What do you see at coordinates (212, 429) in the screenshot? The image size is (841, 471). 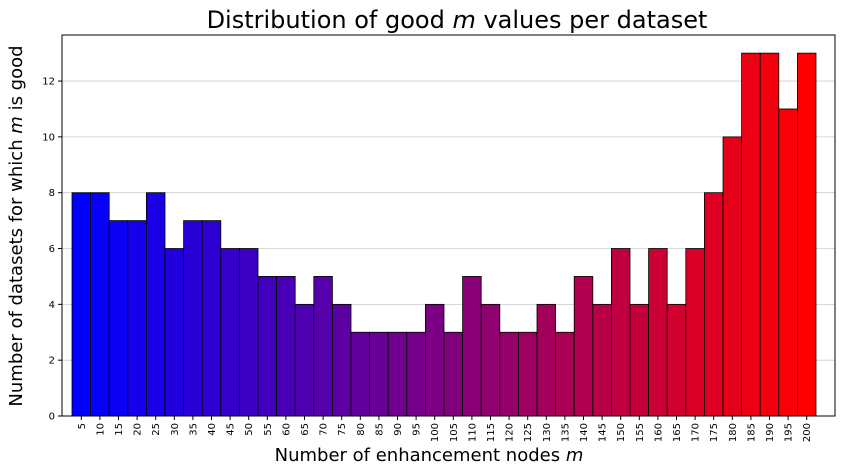 I see `x-tick-label: 40` at bounding box center [212, 429].